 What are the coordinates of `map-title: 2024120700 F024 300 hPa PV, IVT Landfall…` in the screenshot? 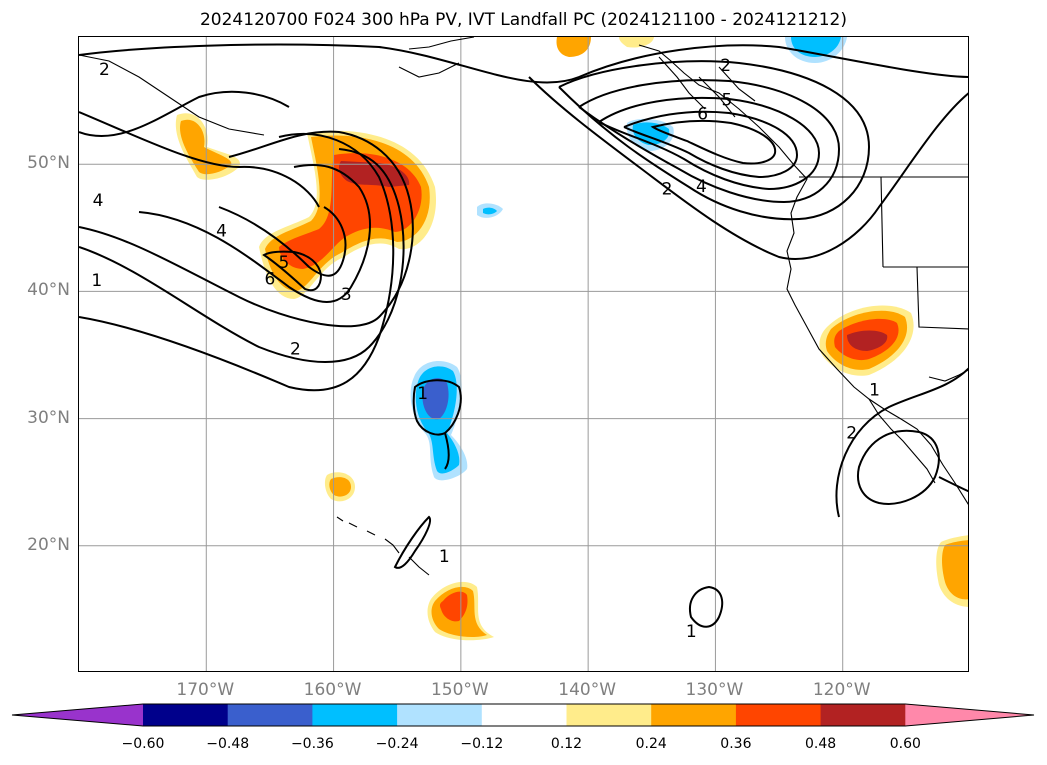 It's located at (523, 20).